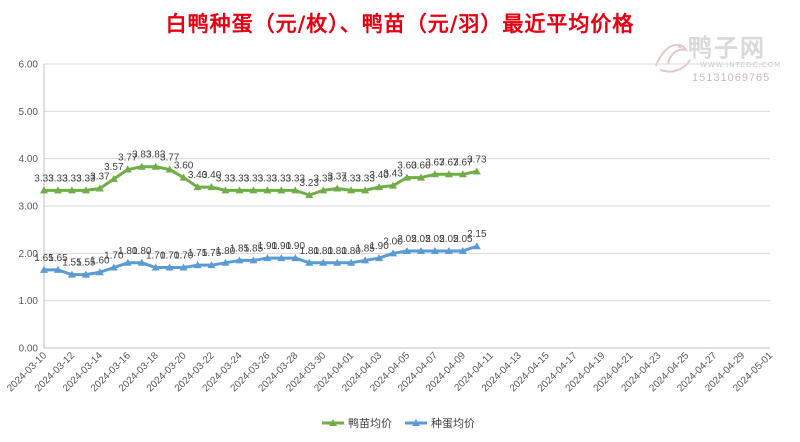 The height and width of the screenshot is (442, 800). Describe the element at coordinates (29, 207) in the screenshot. I see `y-axis-ticks: 0.00 1.00 2.00 3.00 4.00 5.00 6.00` at that location.